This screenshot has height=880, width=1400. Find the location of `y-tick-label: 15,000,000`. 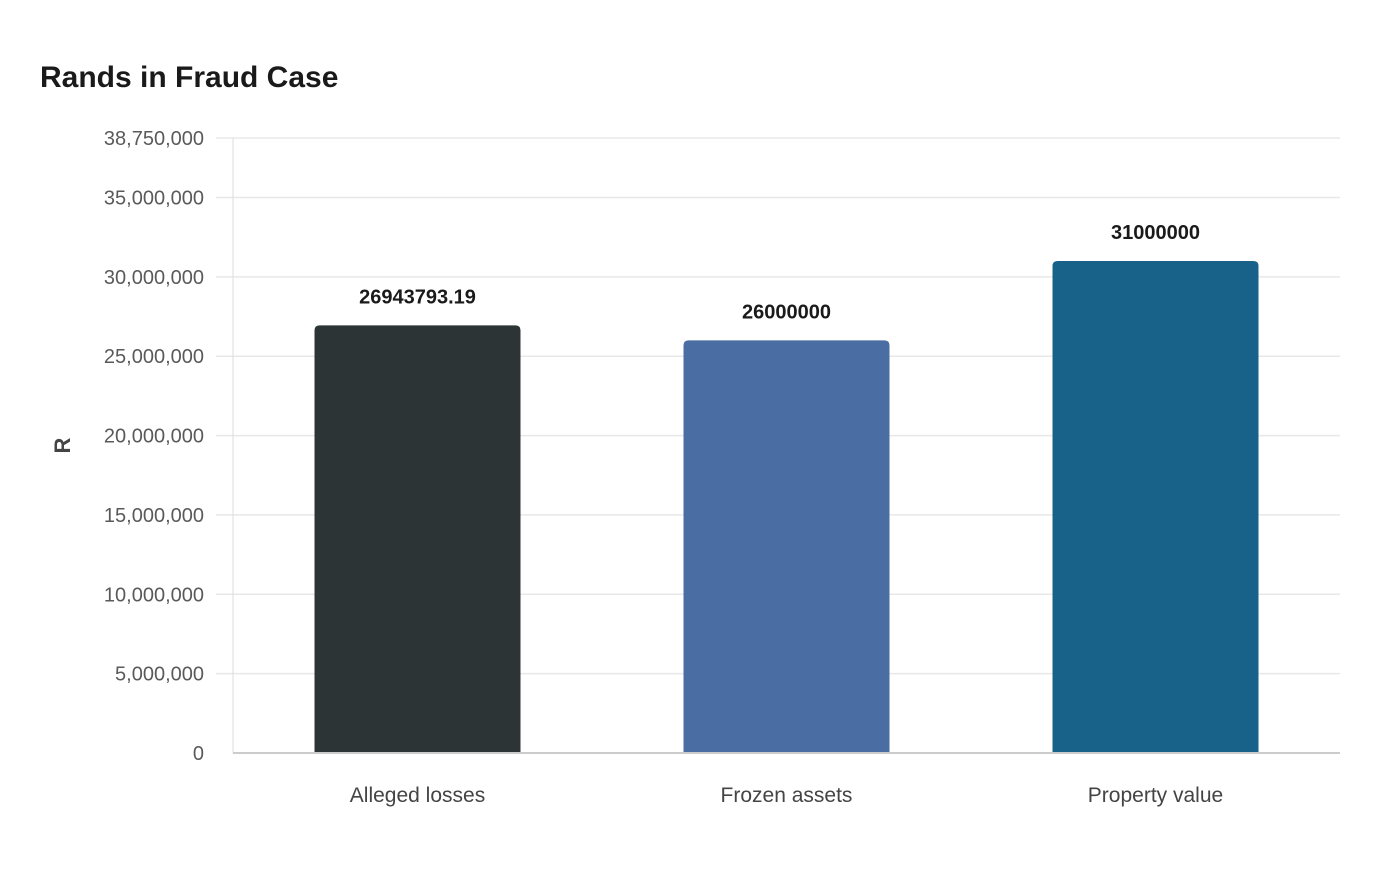

y-tick-label: 15,000,000 is located at coordinates (154, 516).